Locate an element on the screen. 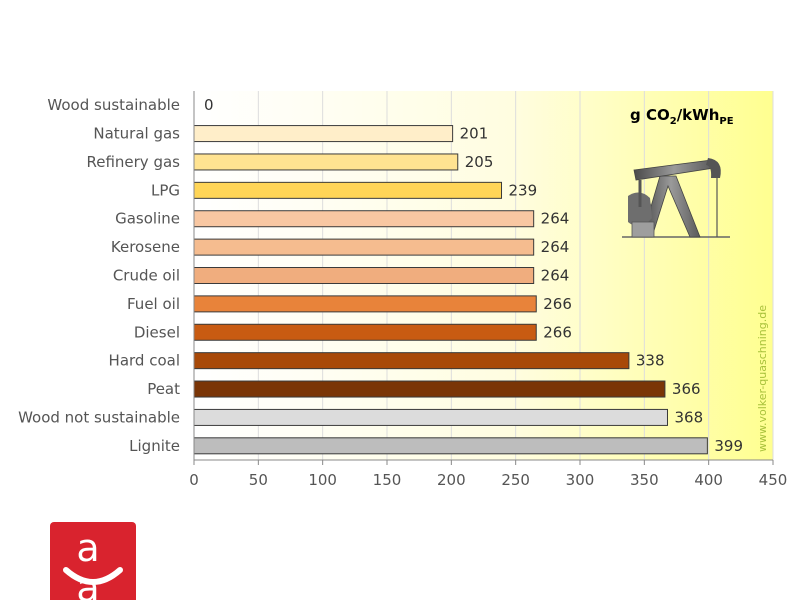  watermark-text: www.volker-quaschning.de is located at coordinates (762, 378).